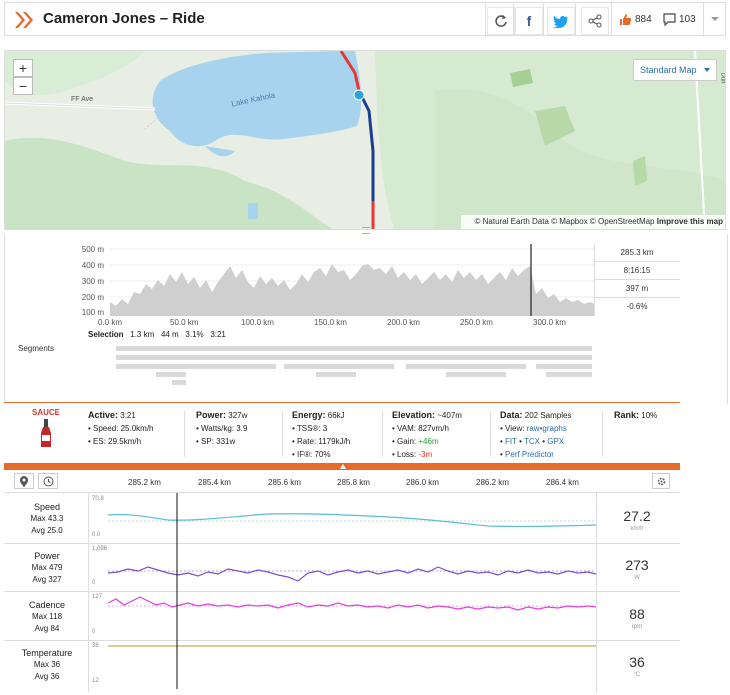 The width and height of the screenshot is (730, 695). I want to click on power-row-label: Power Max 479 Avg 327, so click(47, 568).